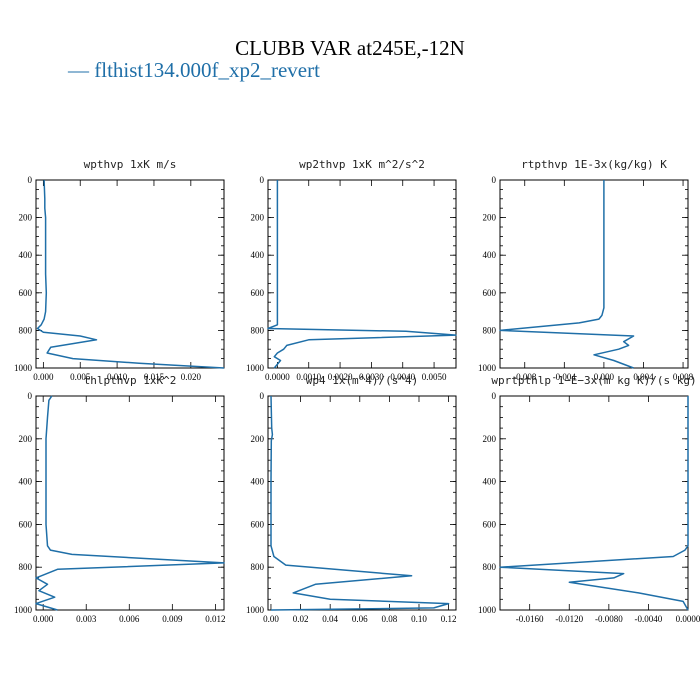 The width and height of the screenshot is (700, 700). Describe the element at coordinates (449, 619) in the screenshot. I see `x-tick-label: 0.12` at that location.